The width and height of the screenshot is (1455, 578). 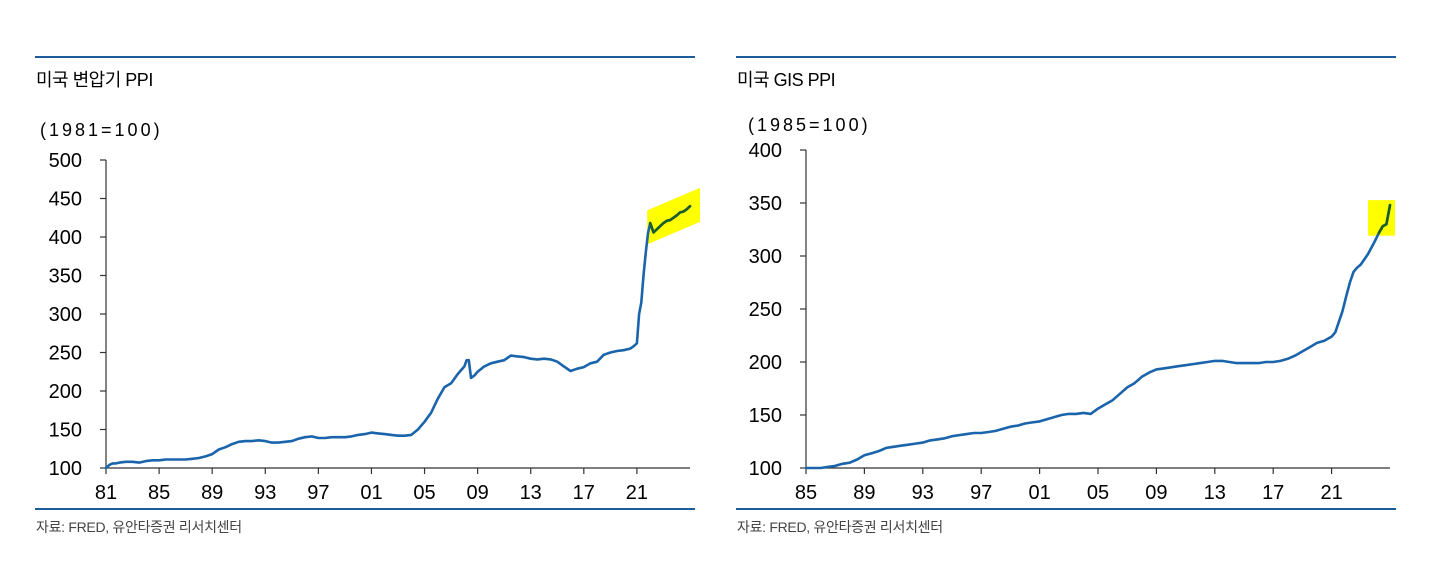 I want to click on y-tick-label: 450, so click(x=65, y=200).